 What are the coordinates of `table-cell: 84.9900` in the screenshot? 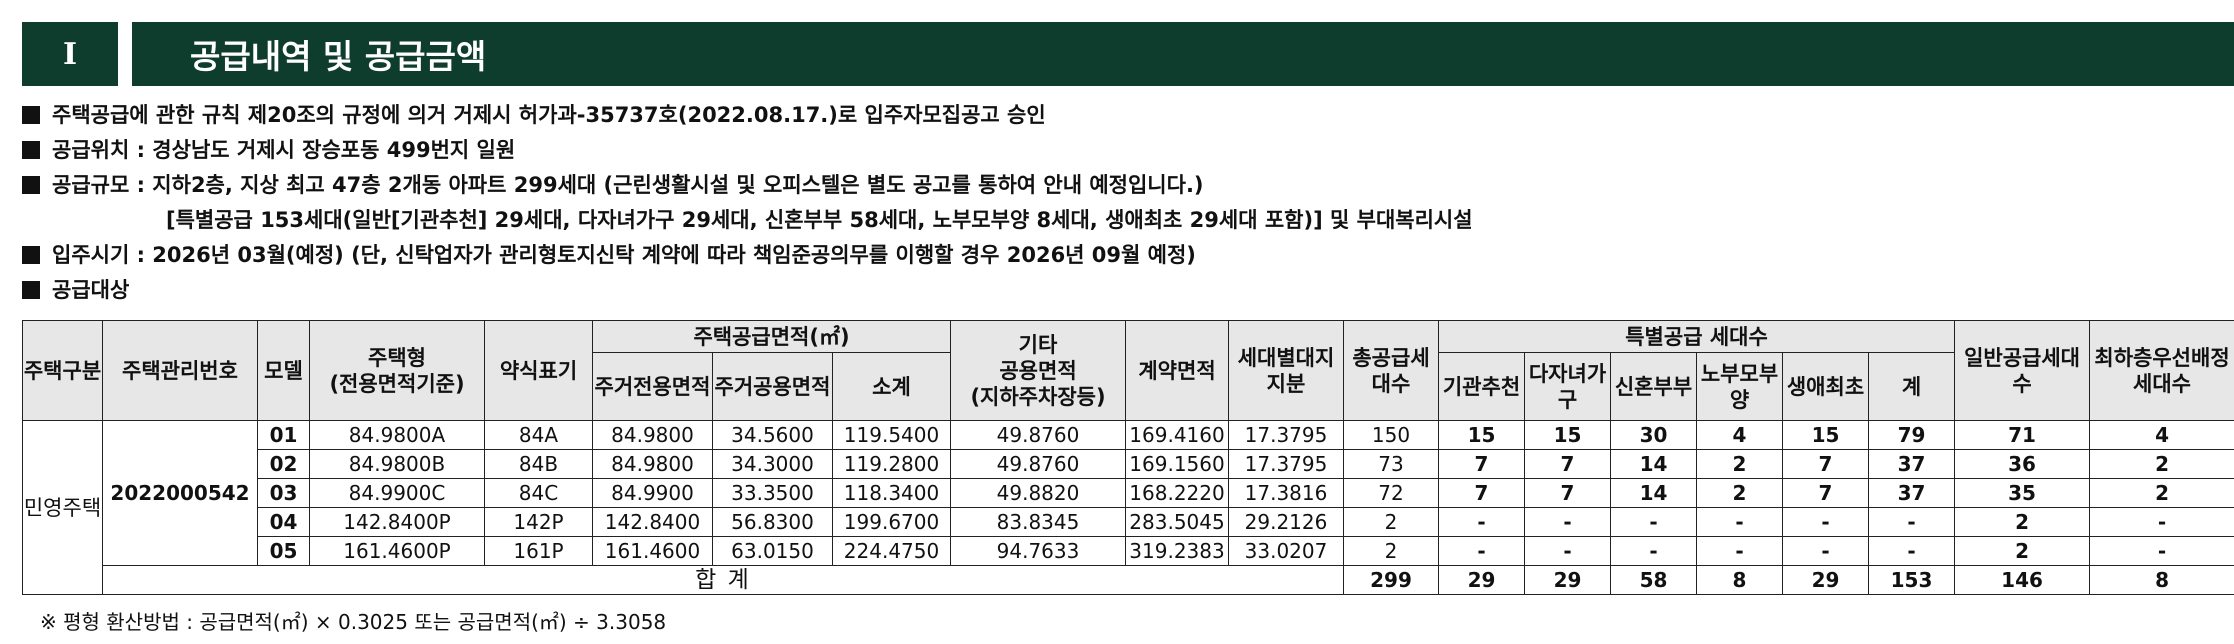 It's located at (652, 493).